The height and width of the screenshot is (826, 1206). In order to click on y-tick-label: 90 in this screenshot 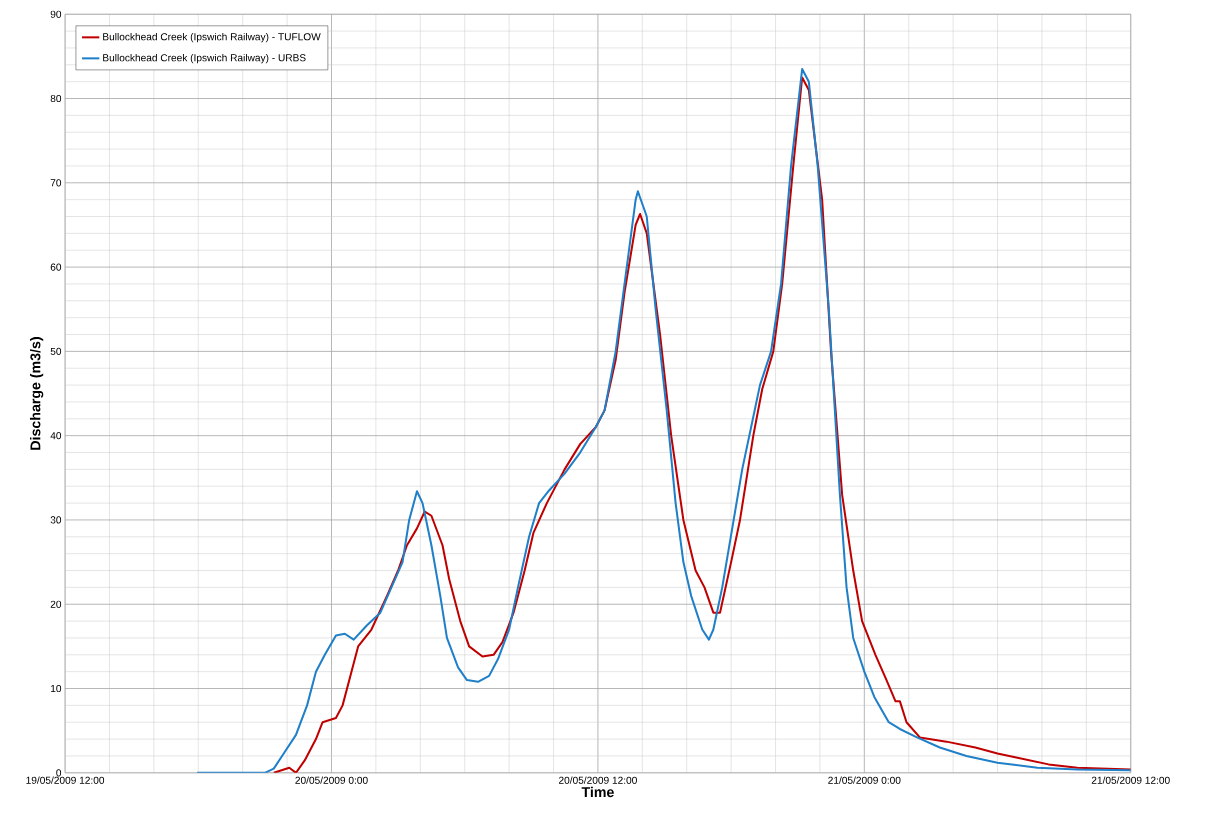, I will do `click(56, 14)`.